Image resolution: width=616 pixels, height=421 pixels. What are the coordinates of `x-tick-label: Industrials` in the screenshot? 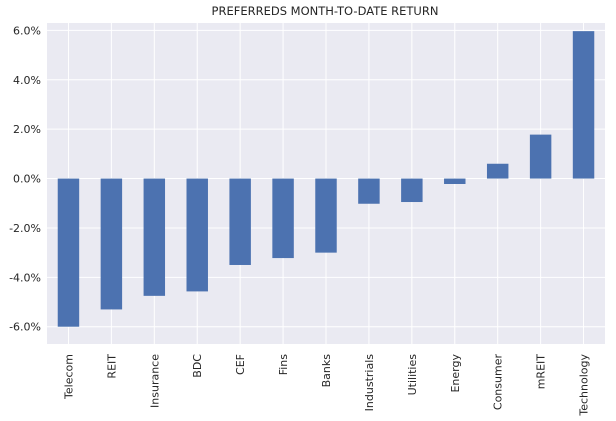 It's located at (369, 383).